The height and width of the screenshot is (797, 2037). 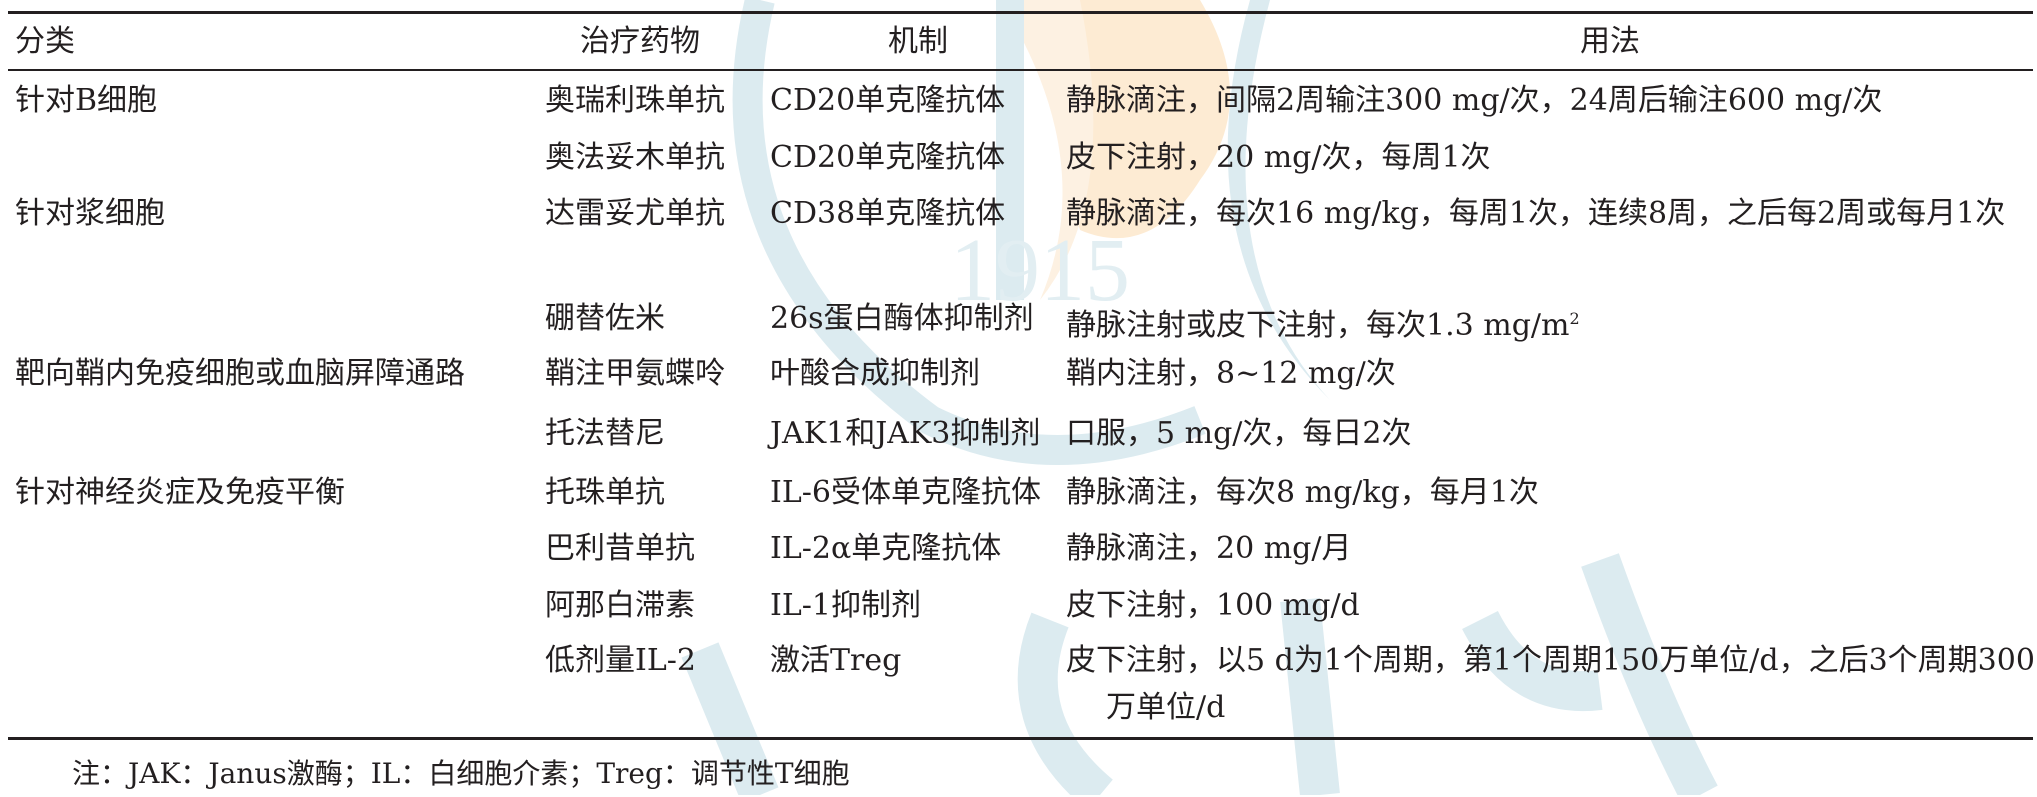 I want to click on table-cell-drug: 托珠单抗, so click(x=605, y=492).